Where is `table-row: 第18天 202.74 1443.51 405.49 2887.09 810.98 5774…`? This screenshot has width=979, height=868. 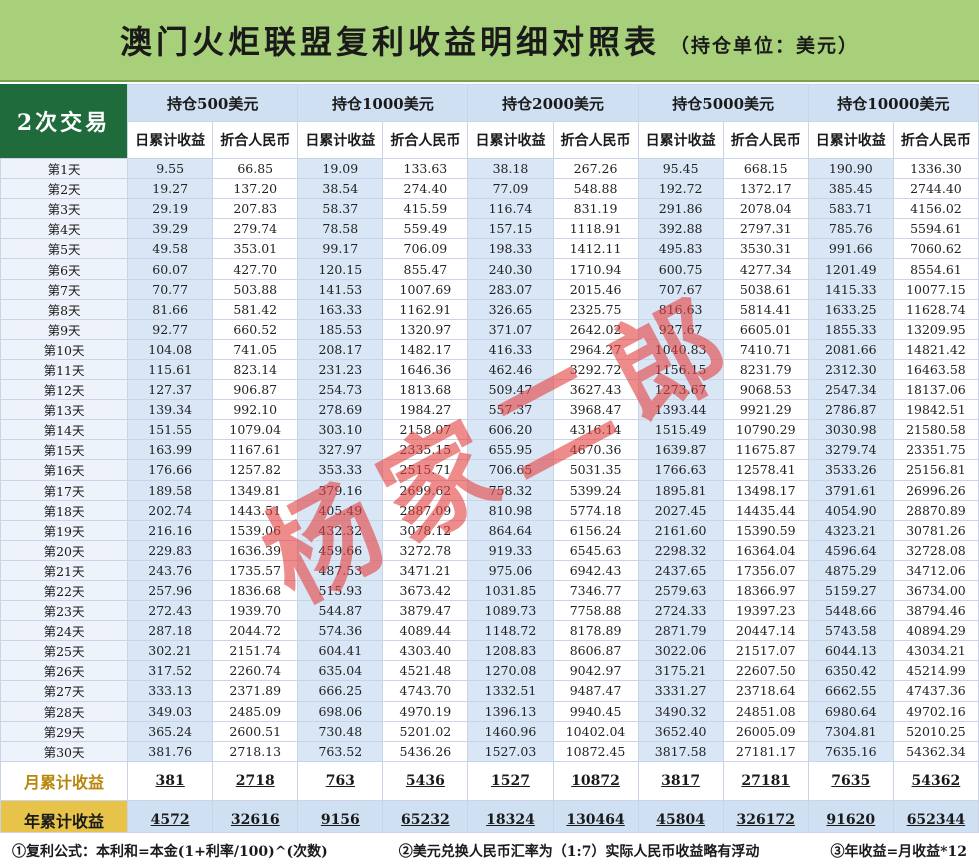
table-row: 第18天 202.74 1443.51 405.49 2887.09 810.98 5774… is located at coordinates (489, 510).